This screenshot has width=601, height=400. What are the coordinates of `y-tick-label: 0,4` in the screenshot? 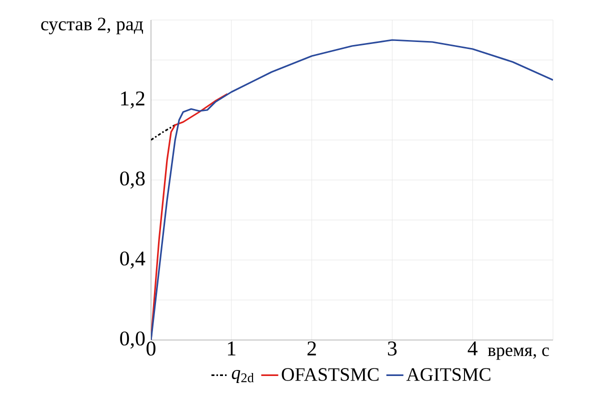 It's located at (133, 260).